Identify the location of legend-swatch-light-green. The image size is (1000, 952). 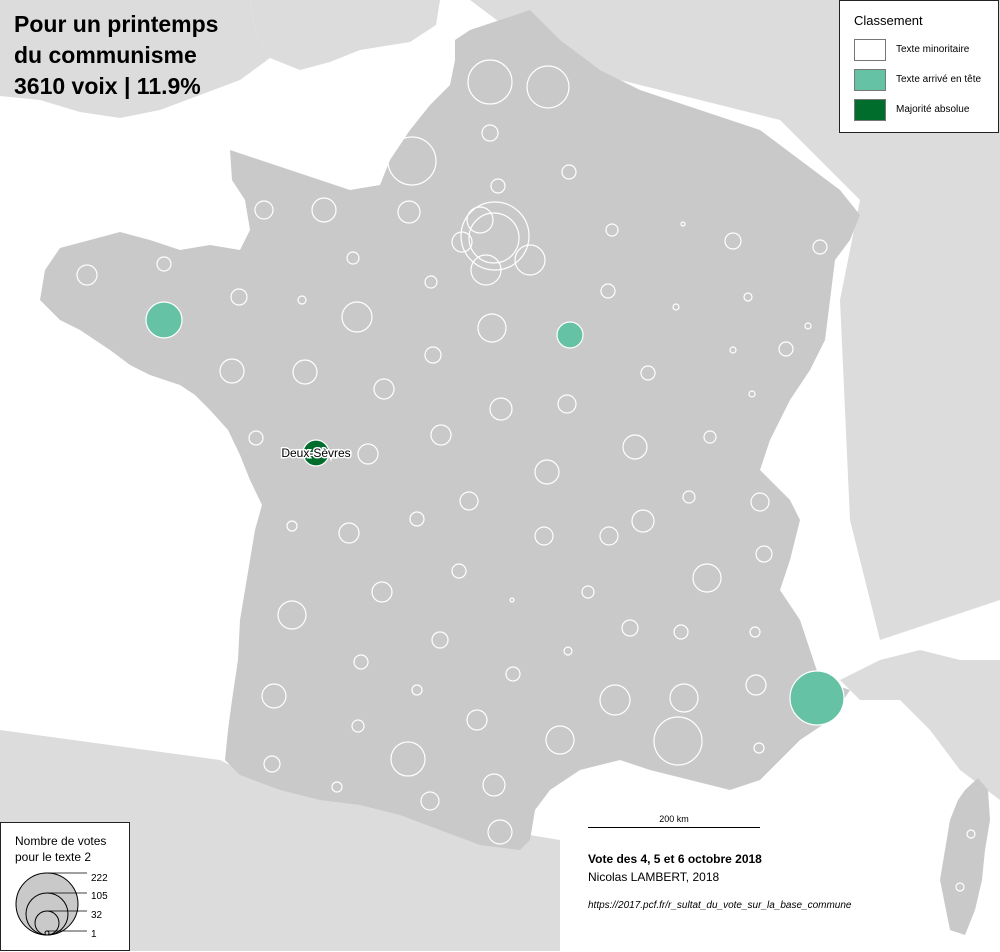
(870, 80).